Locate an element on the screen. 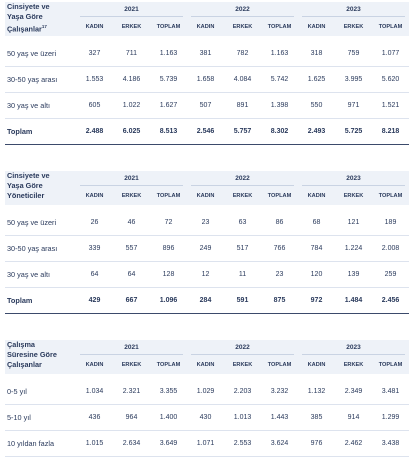 The height and width of the screenshot is (461, 414). table-cell: 3.481 is located at coordinates (390, 391).